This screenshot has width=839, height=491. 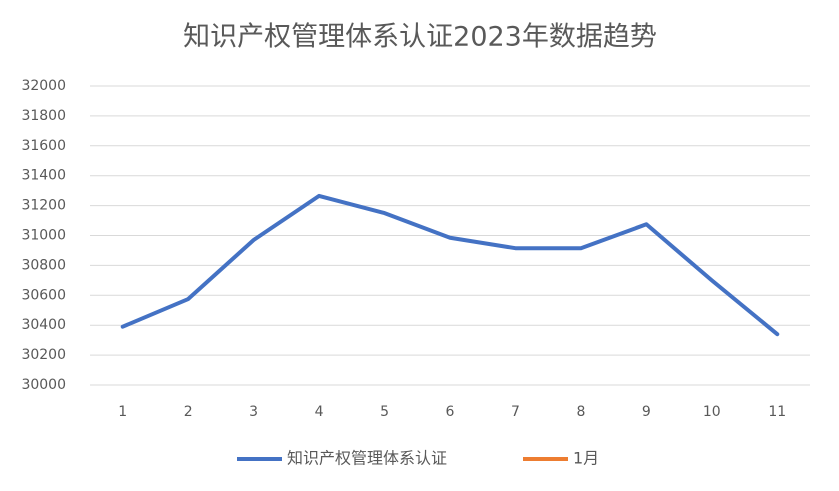 I want to click on y-tick-label: 30600, so click(x=43, y=295).